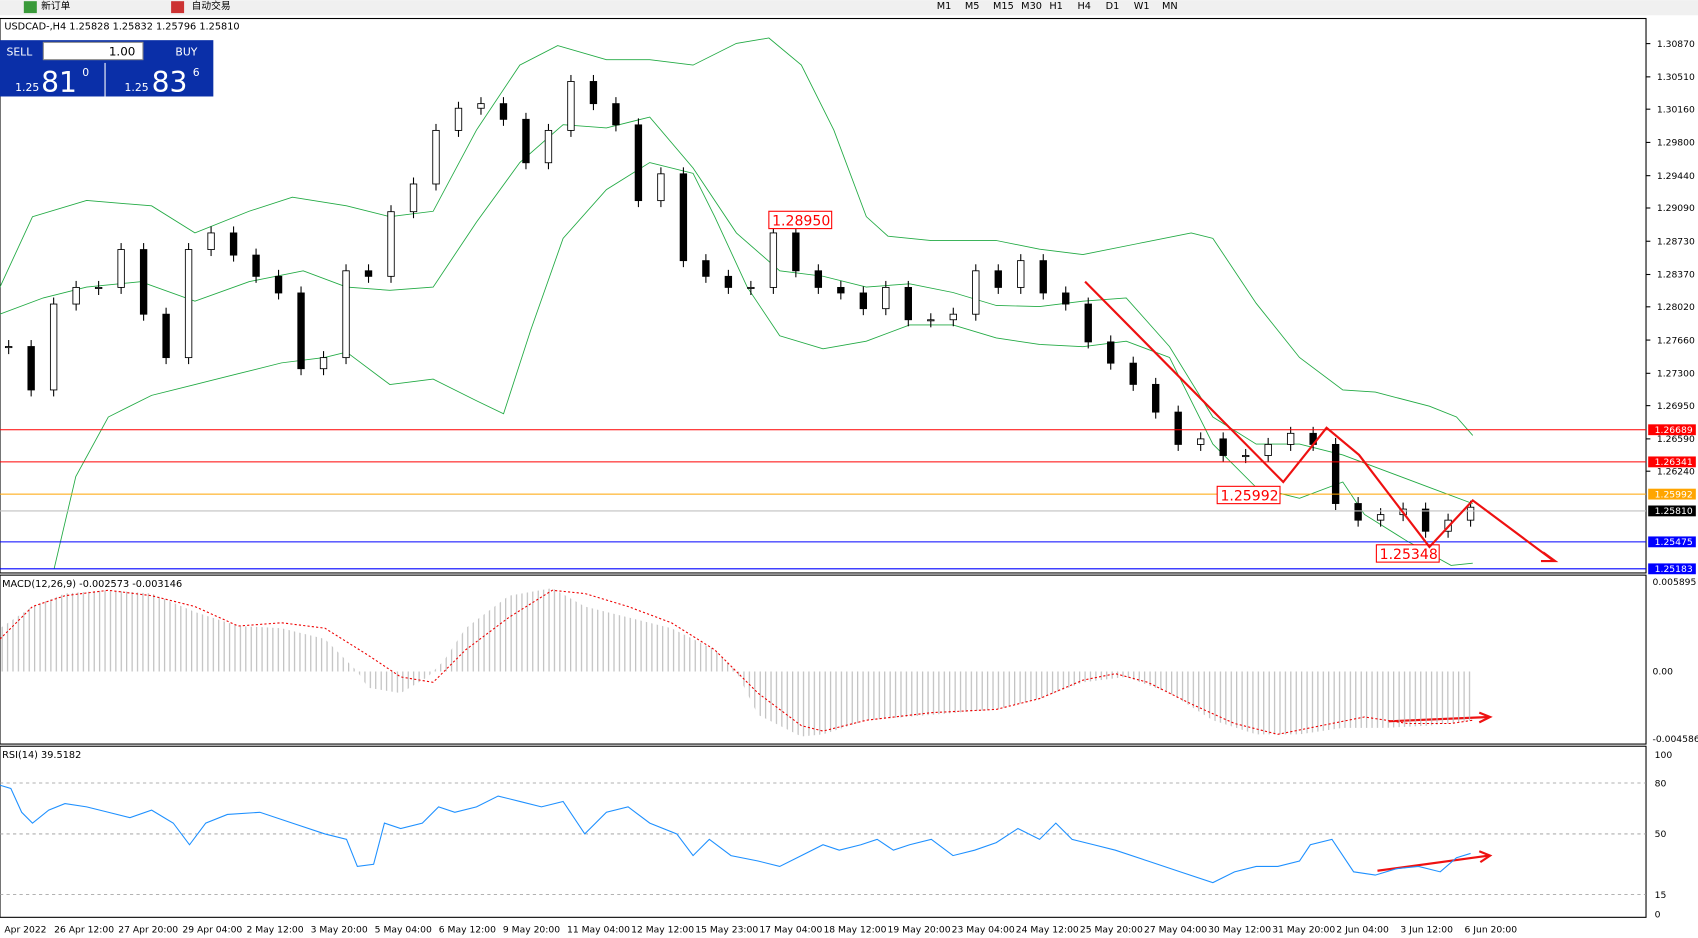 Image resolution: width=1698 pixels, height=938 pixels. What do you see at coordinates (983, 929) in the screenshot?
I see `time-label: 23 May 04:00` at bounding box center [983, 929].